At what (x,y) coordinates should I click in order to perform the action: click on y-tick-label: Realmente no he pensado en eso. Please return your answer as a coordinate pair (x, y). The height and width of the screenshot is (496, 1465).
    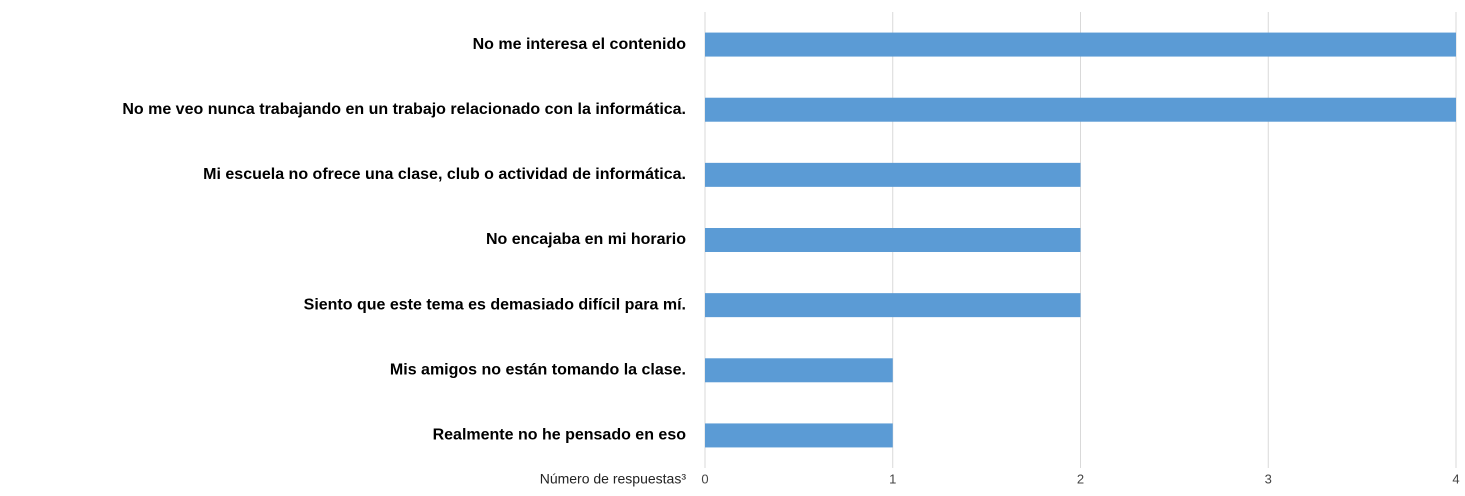
    Looking at the image, I should click on (560, 435).